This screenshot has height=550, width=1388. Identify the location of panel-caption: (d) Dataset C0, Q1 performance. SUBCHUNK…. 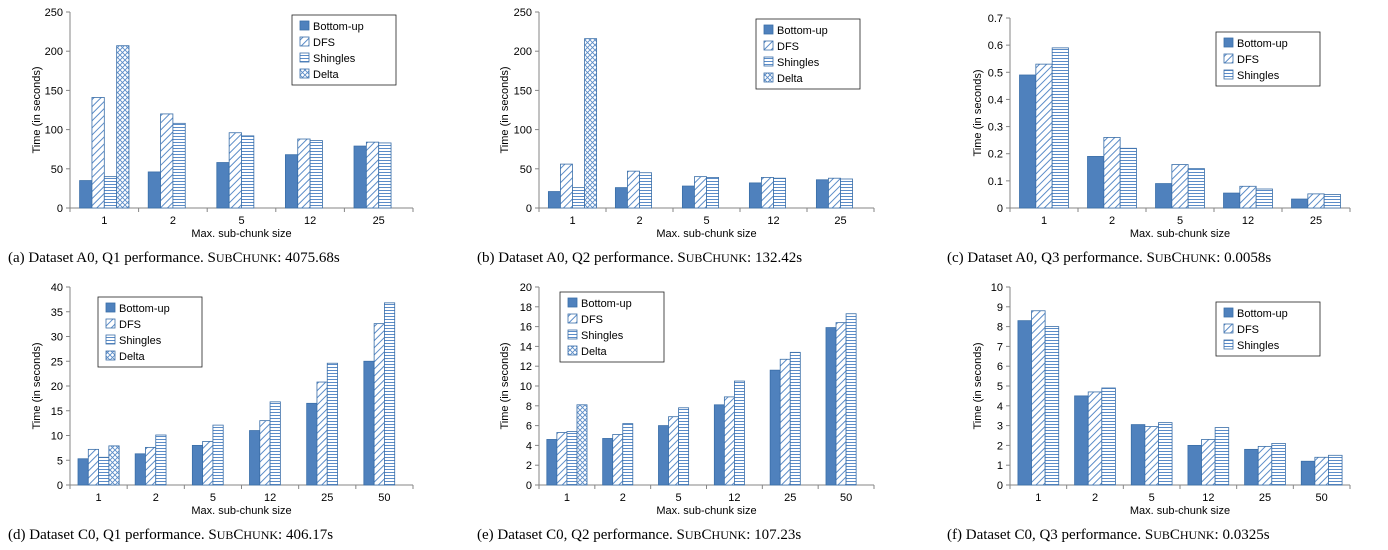
(170, 535).